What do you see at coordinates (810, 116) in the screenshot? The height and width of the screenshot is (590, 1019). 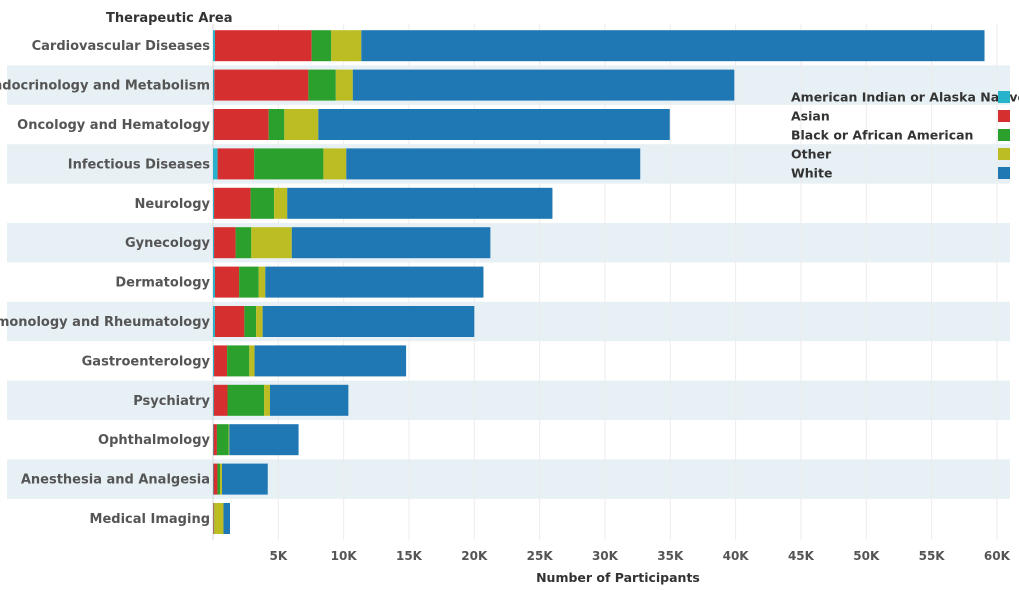 I see `legend-label: Asian` at bounding box center [810, 116].